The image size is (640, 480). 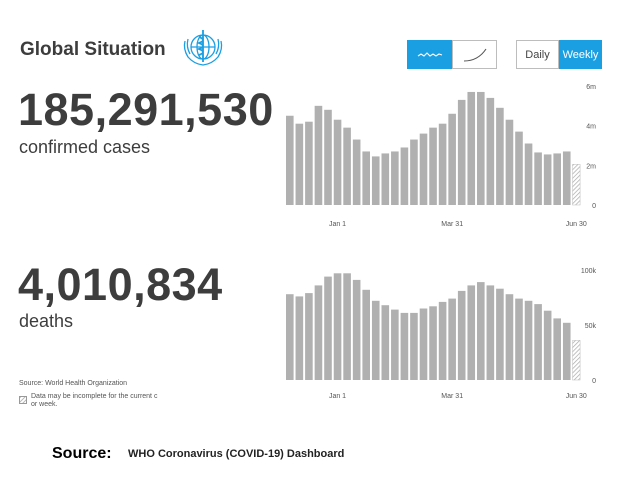 I want to click on y-tick-label: 100k, so click(x=589, y=271).